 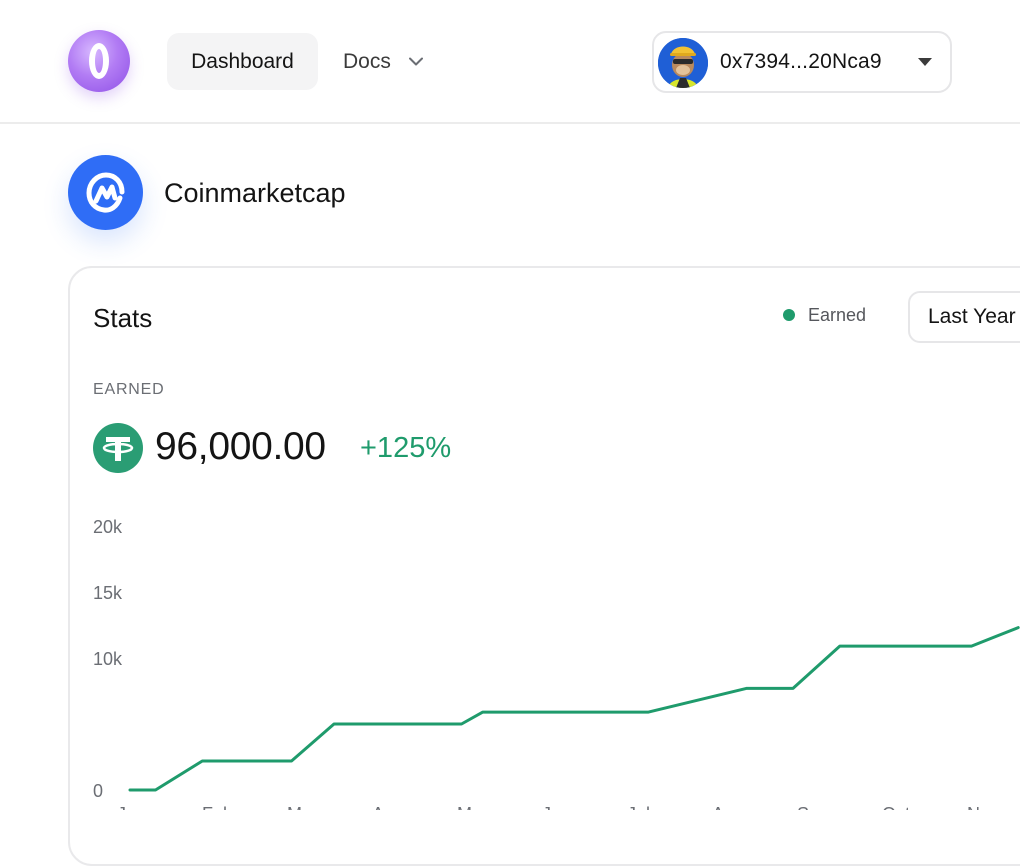 What do you see at coordinates (105, 192) in the screenshot?
I see `coinmarketcap-logo-icon` at bounding box center [105, 192].